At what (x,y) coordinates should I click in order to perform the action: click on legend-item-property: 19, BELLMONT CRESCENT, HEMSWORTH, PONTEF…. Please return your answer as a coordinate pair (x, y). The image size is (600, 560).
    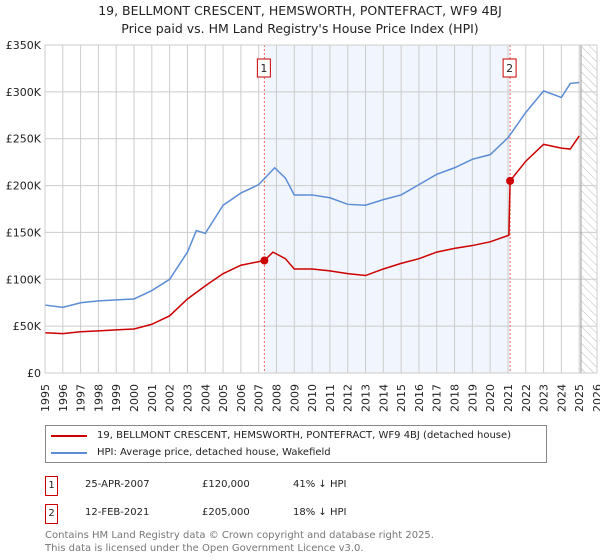
    Looking at the image, I should click on (281, 435).